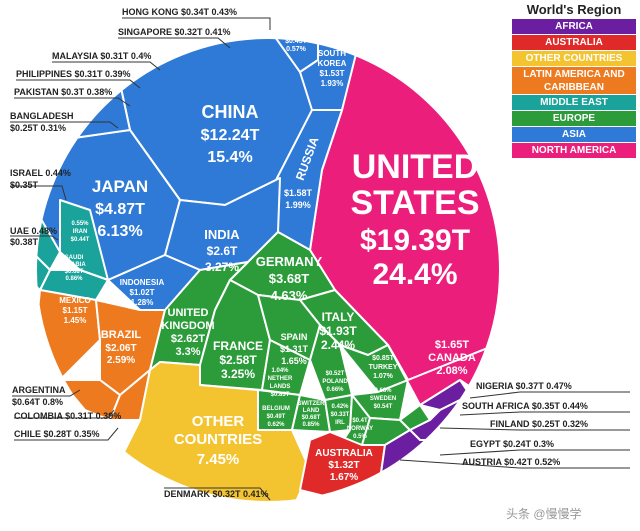 Image resolution: width=640 pixels, height=531 pixels. Describe the element at coordinates (360, 429) in the screenshot. I see `label-no-name: NORWAY` at that location.